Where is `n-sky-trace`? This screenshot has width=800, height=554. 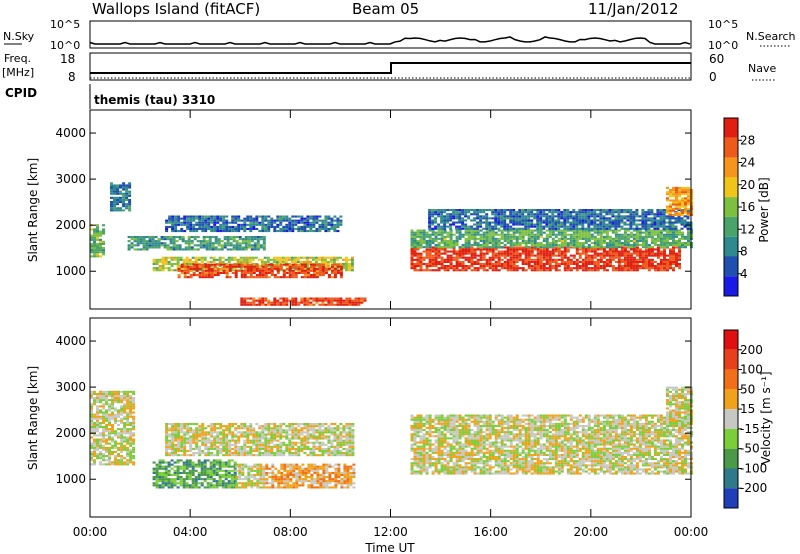
n-sky-trace is located at coordinates (390, 40).